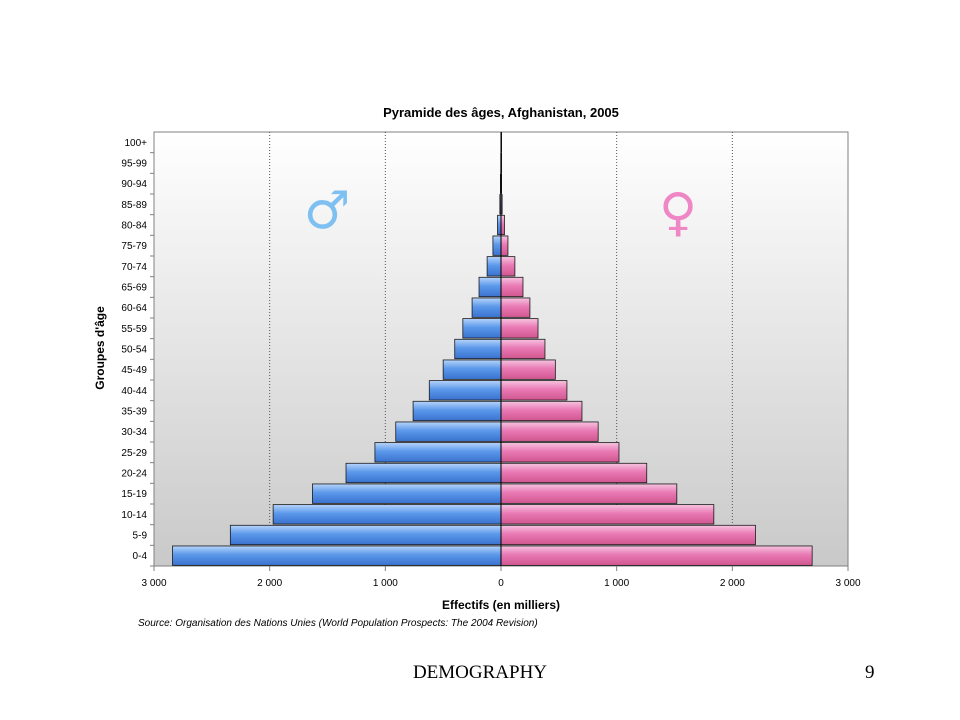  I want to click on female-symbol-icon: ♀, so click(678, 213).